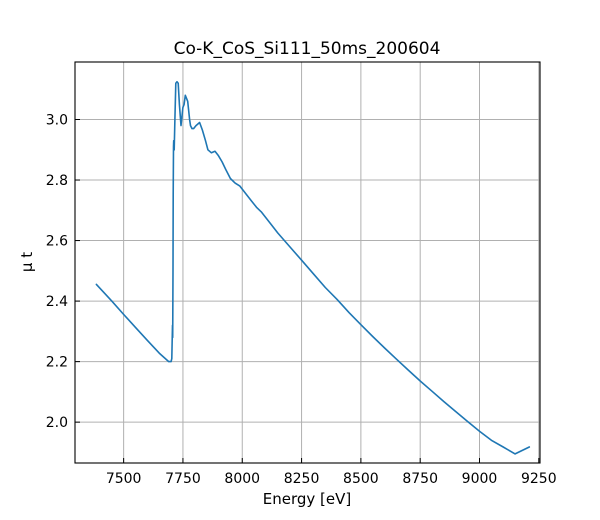  What do you see at coordinates (183, 479) in the screenshot?
I see `x-tick-label: 7750` at bounding box center [183, 479].